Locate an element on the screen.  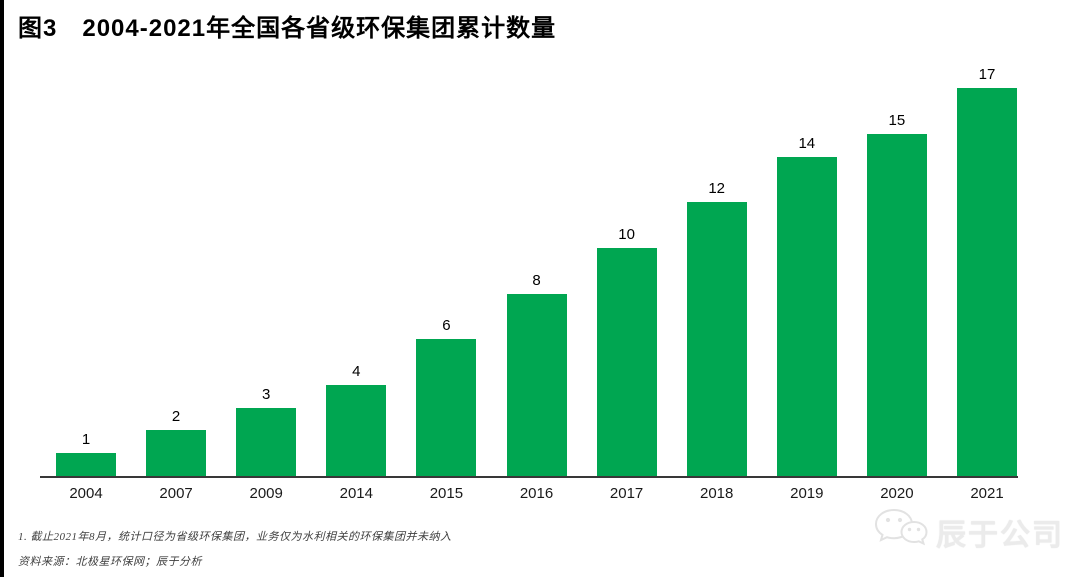
bar-2004 is located at coordinates (86, 464).